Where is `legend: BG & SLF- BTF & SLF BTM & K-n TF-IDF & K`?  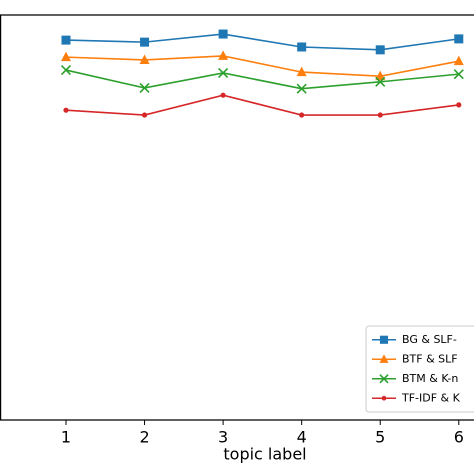 legend: BG & SLF- BTF & SLF BTM & K-n TF-IDF & K is located at coordinates (419, 369).